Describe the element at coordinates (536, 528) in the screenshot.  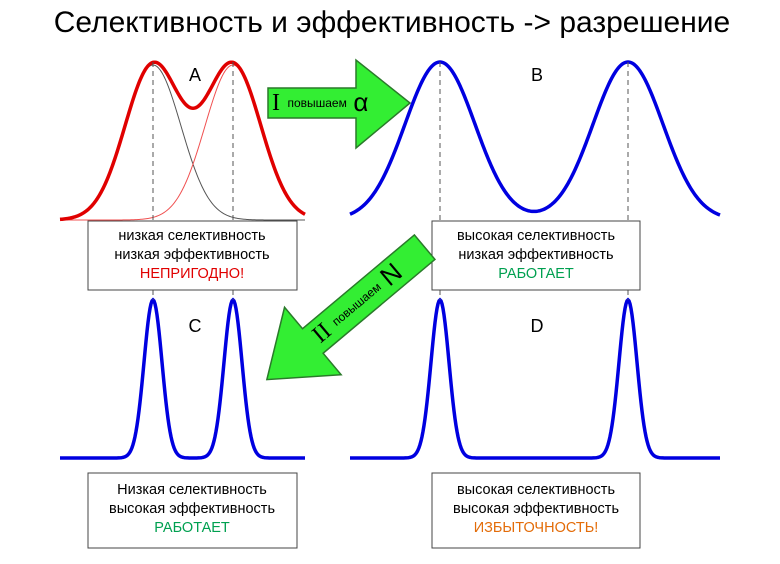
I see `box-status: ИЗБЫТОЧНОСТЬ!` at that location.